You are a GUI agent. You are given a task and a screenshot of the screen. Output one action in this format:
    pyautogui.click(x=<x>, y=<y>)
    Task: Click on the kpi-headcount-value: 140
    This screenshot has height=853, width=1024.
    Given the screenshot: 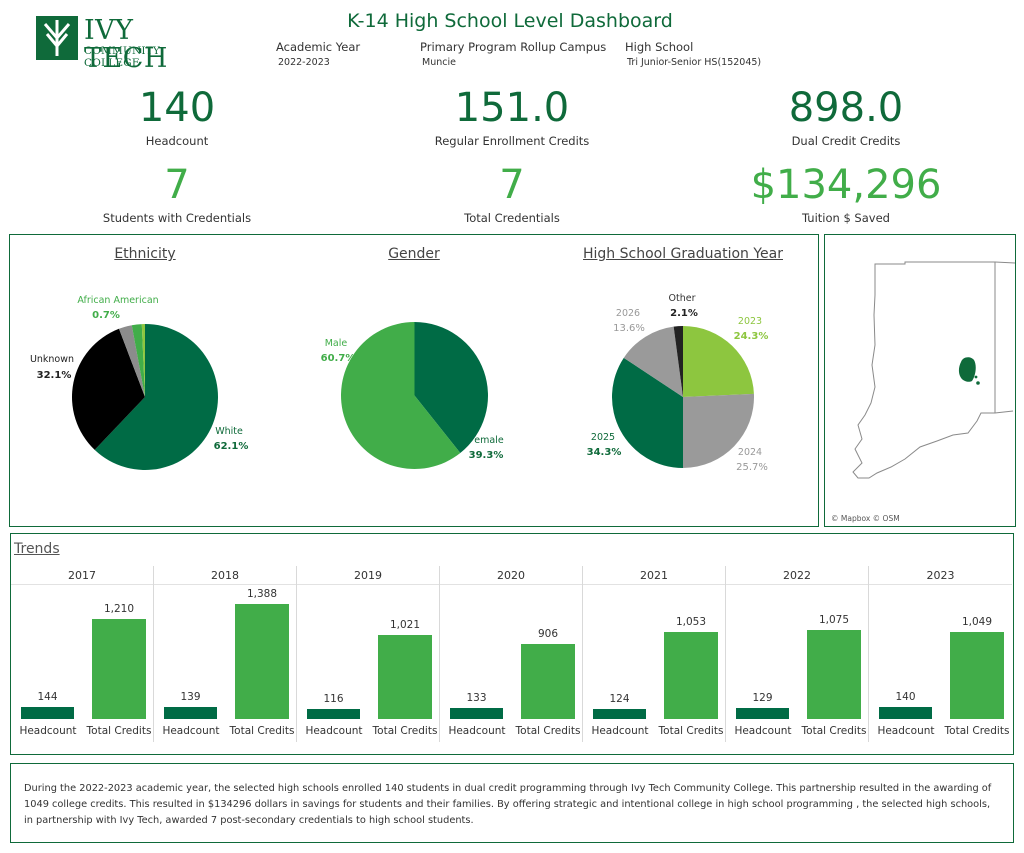 What is the action you would take?
    pyautogui.click(x=177, y=108)
    